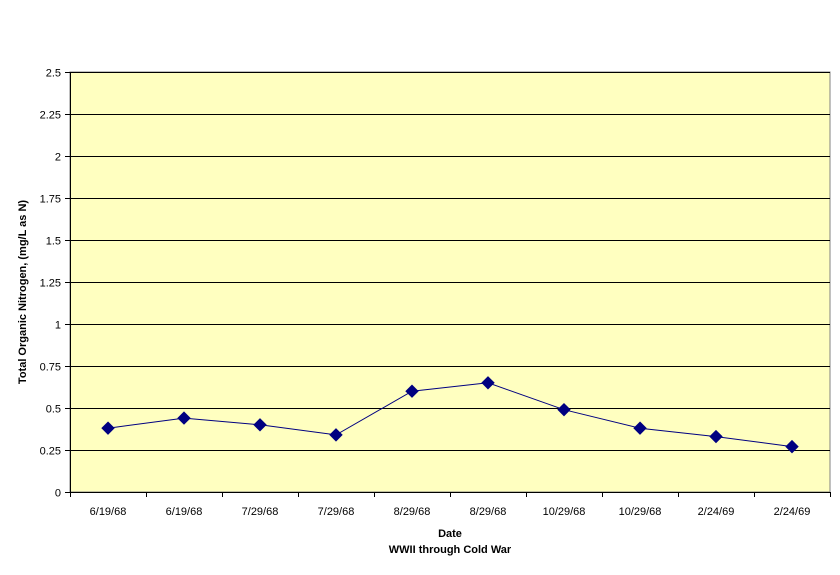  What do you see at coordinates (50, 284) in the screenshot?
I see `y-tick-label: 1.25` at bounding box center [50, 284].